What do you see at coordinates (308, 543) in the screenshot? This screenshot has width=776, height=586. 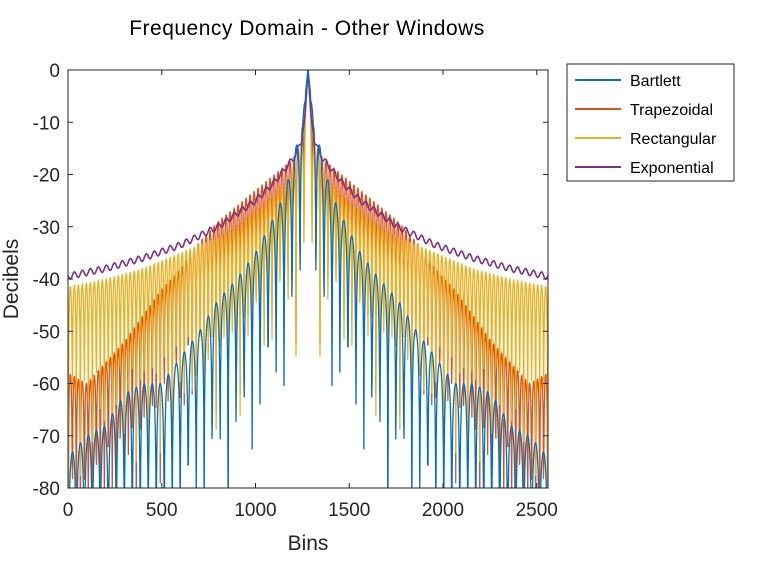 I see `x-axis-label: Bins` at bounding box center [308, 543].